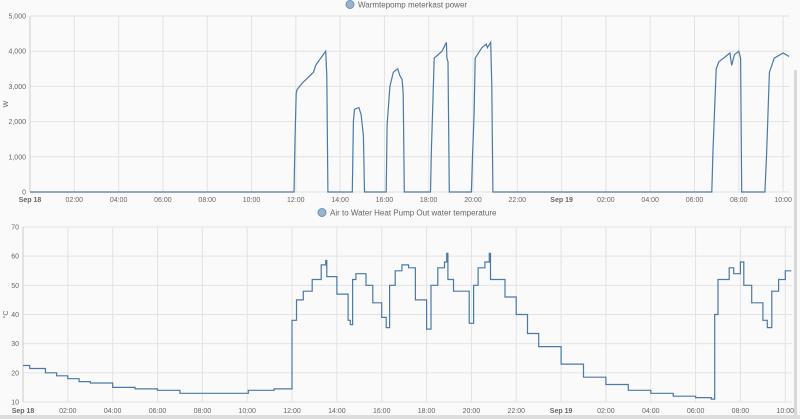 This screenshot has height=419, width=800. I want to click on y-axis-label: W, so click(6, 103).